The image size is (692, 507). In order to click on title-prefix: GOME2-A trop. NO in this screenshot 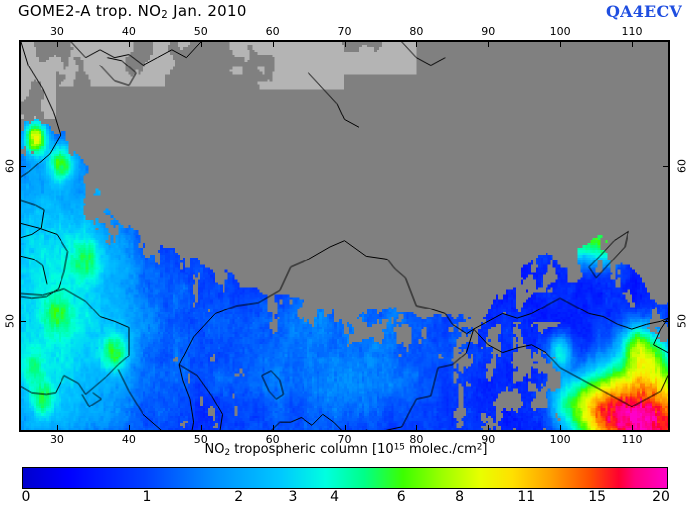, I will do `click(90, 11)`.